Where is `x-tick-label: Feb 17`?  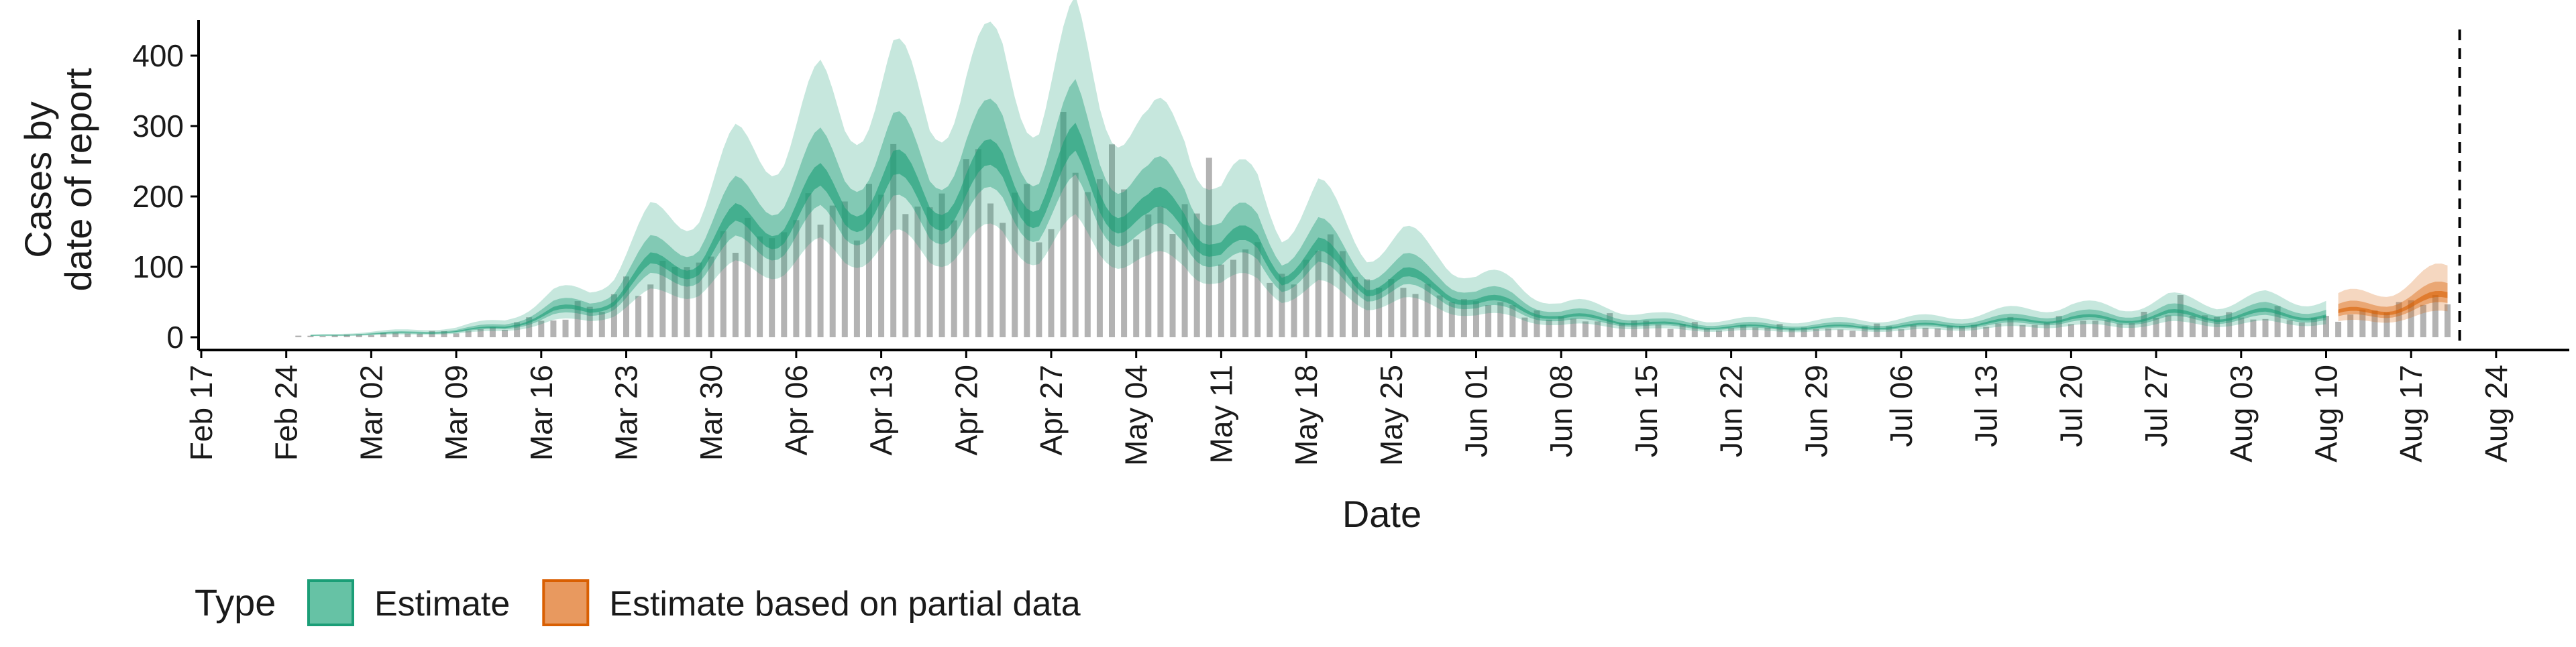 x-tick-label: Feb 17 is located at coordinates (201, 413).